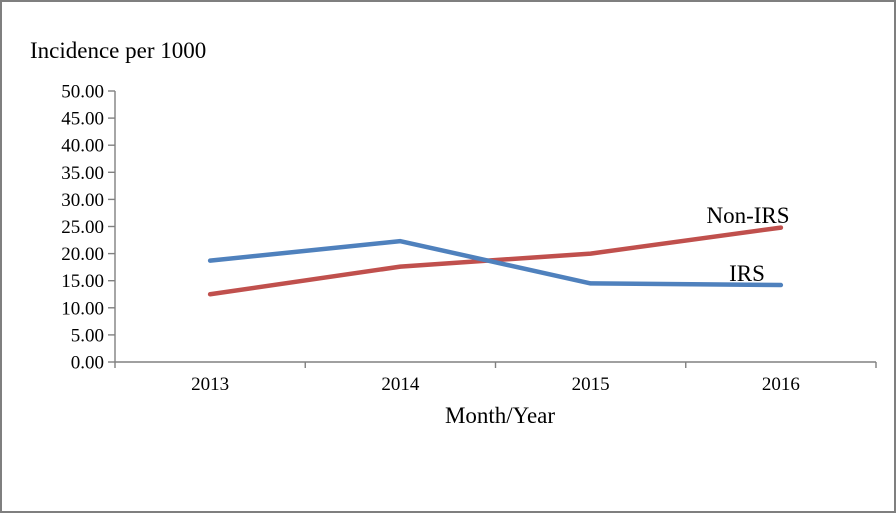 This screenshot has width=896, height=516. What do you see at coordinates (82, 173) in the screenshot?
I see `y-tick-label: 35.00` at bounding box center [82, 173].